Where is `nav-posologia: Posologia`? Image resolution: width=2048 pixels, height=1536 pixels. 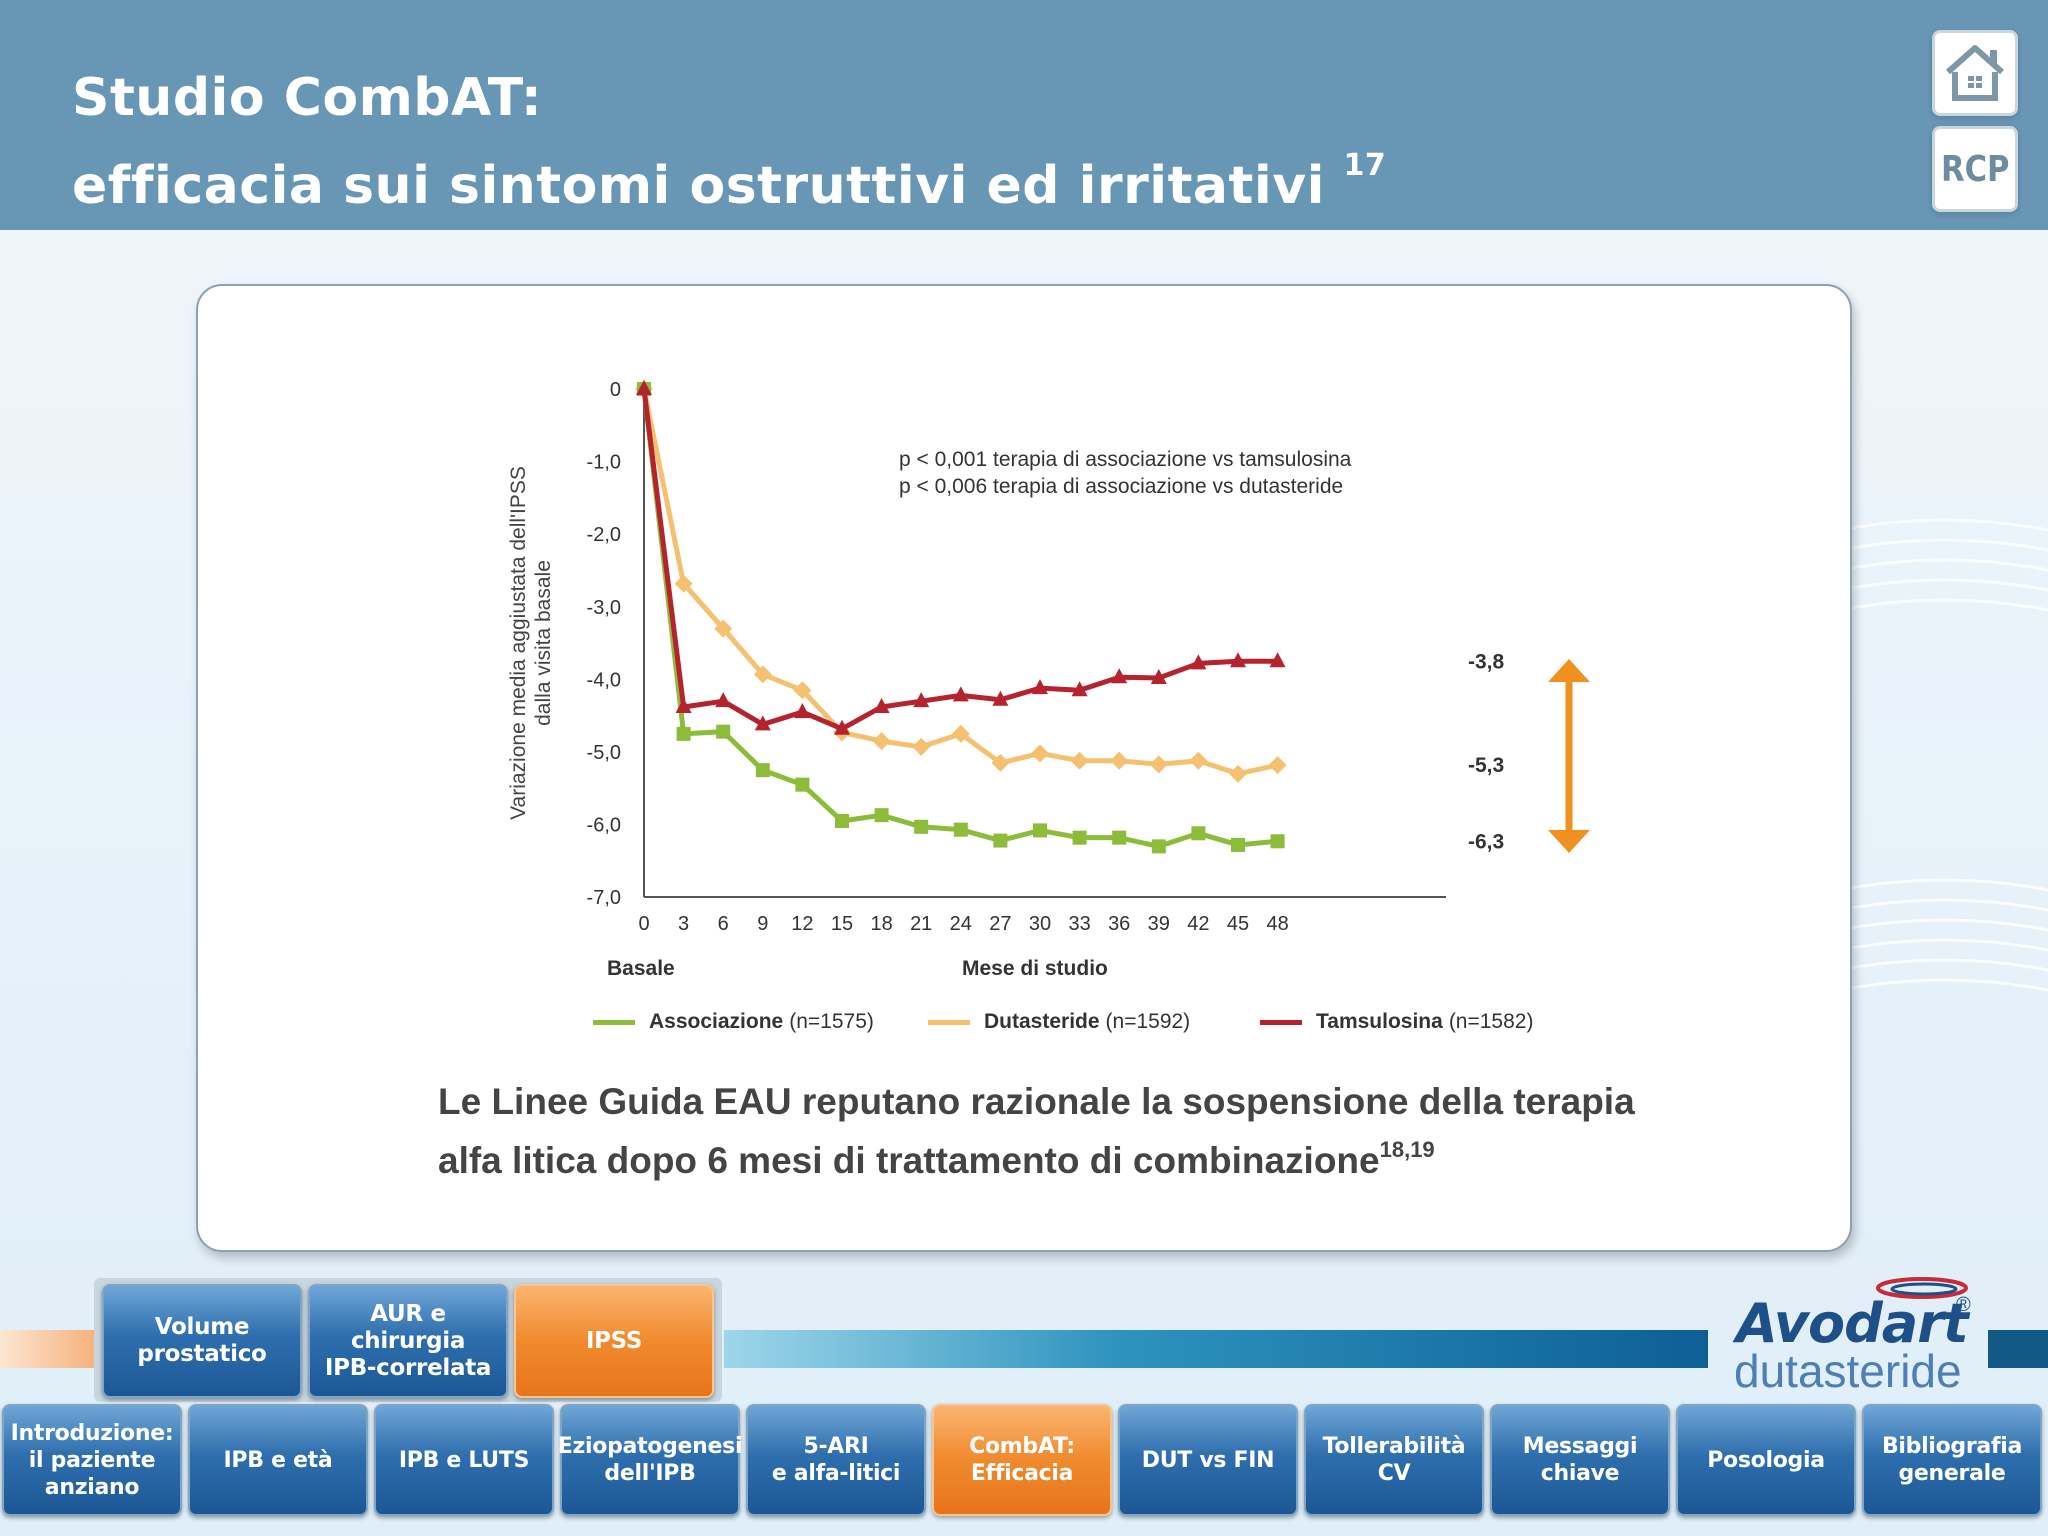
nav-posologia: Posologia is located at coordinates (1766, 1460).